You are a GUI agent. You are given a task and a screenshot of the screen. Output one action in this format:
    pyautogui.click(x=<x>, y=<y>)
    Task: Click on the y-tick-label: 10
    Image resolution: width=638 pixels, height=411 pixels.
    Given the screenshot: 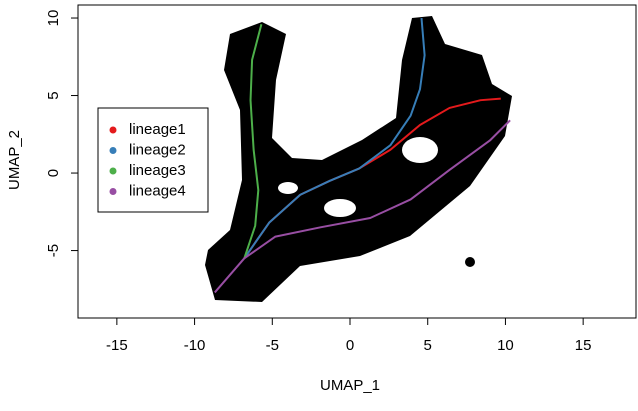 What is the action you would take?
    pyautogui.click(x=53, y=18)
    